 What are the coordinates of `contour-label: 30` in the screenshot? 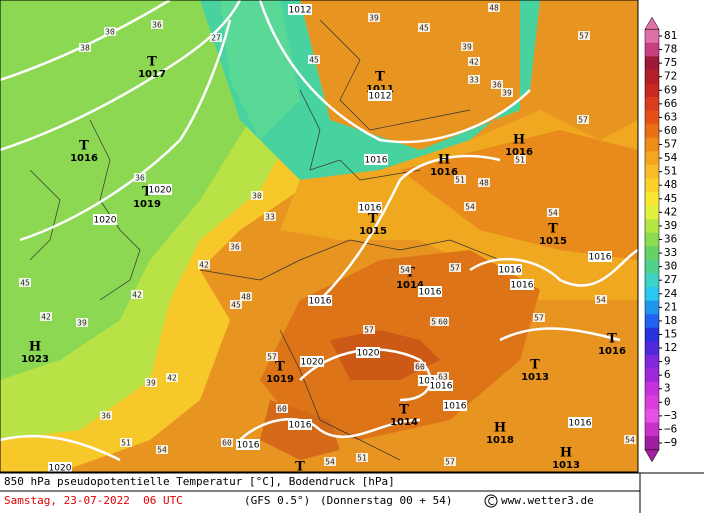 It's located at (257, 196).